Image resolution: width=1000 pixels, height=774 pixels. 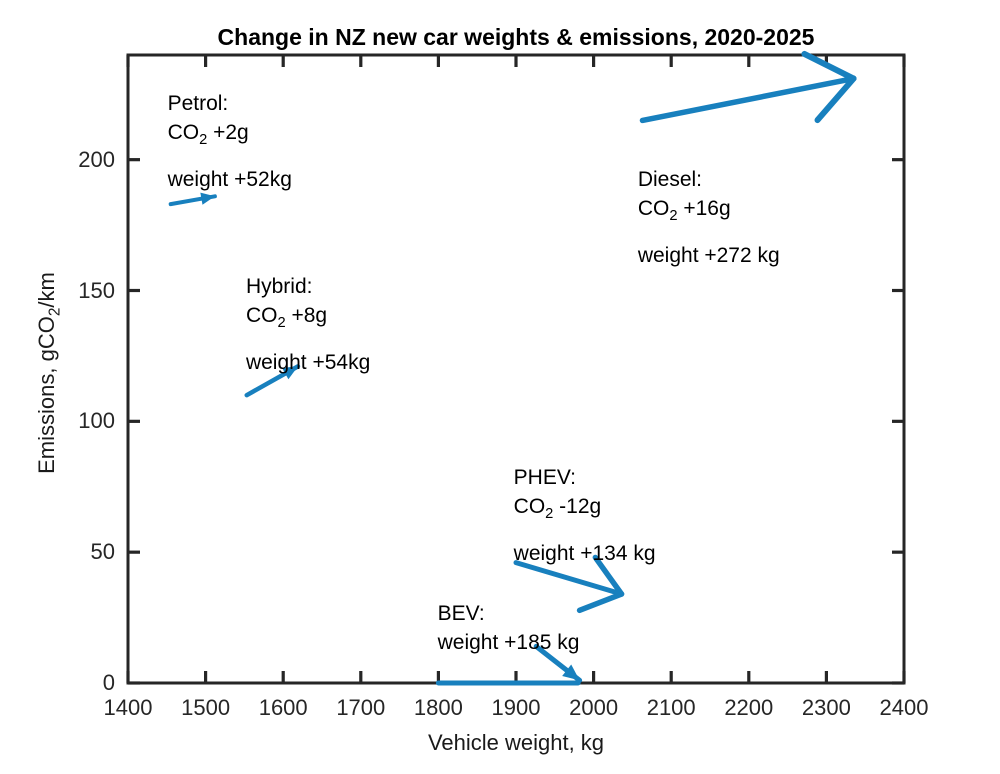 I want to click on annotation-line: PHEV:, so click(x=544, y=478).